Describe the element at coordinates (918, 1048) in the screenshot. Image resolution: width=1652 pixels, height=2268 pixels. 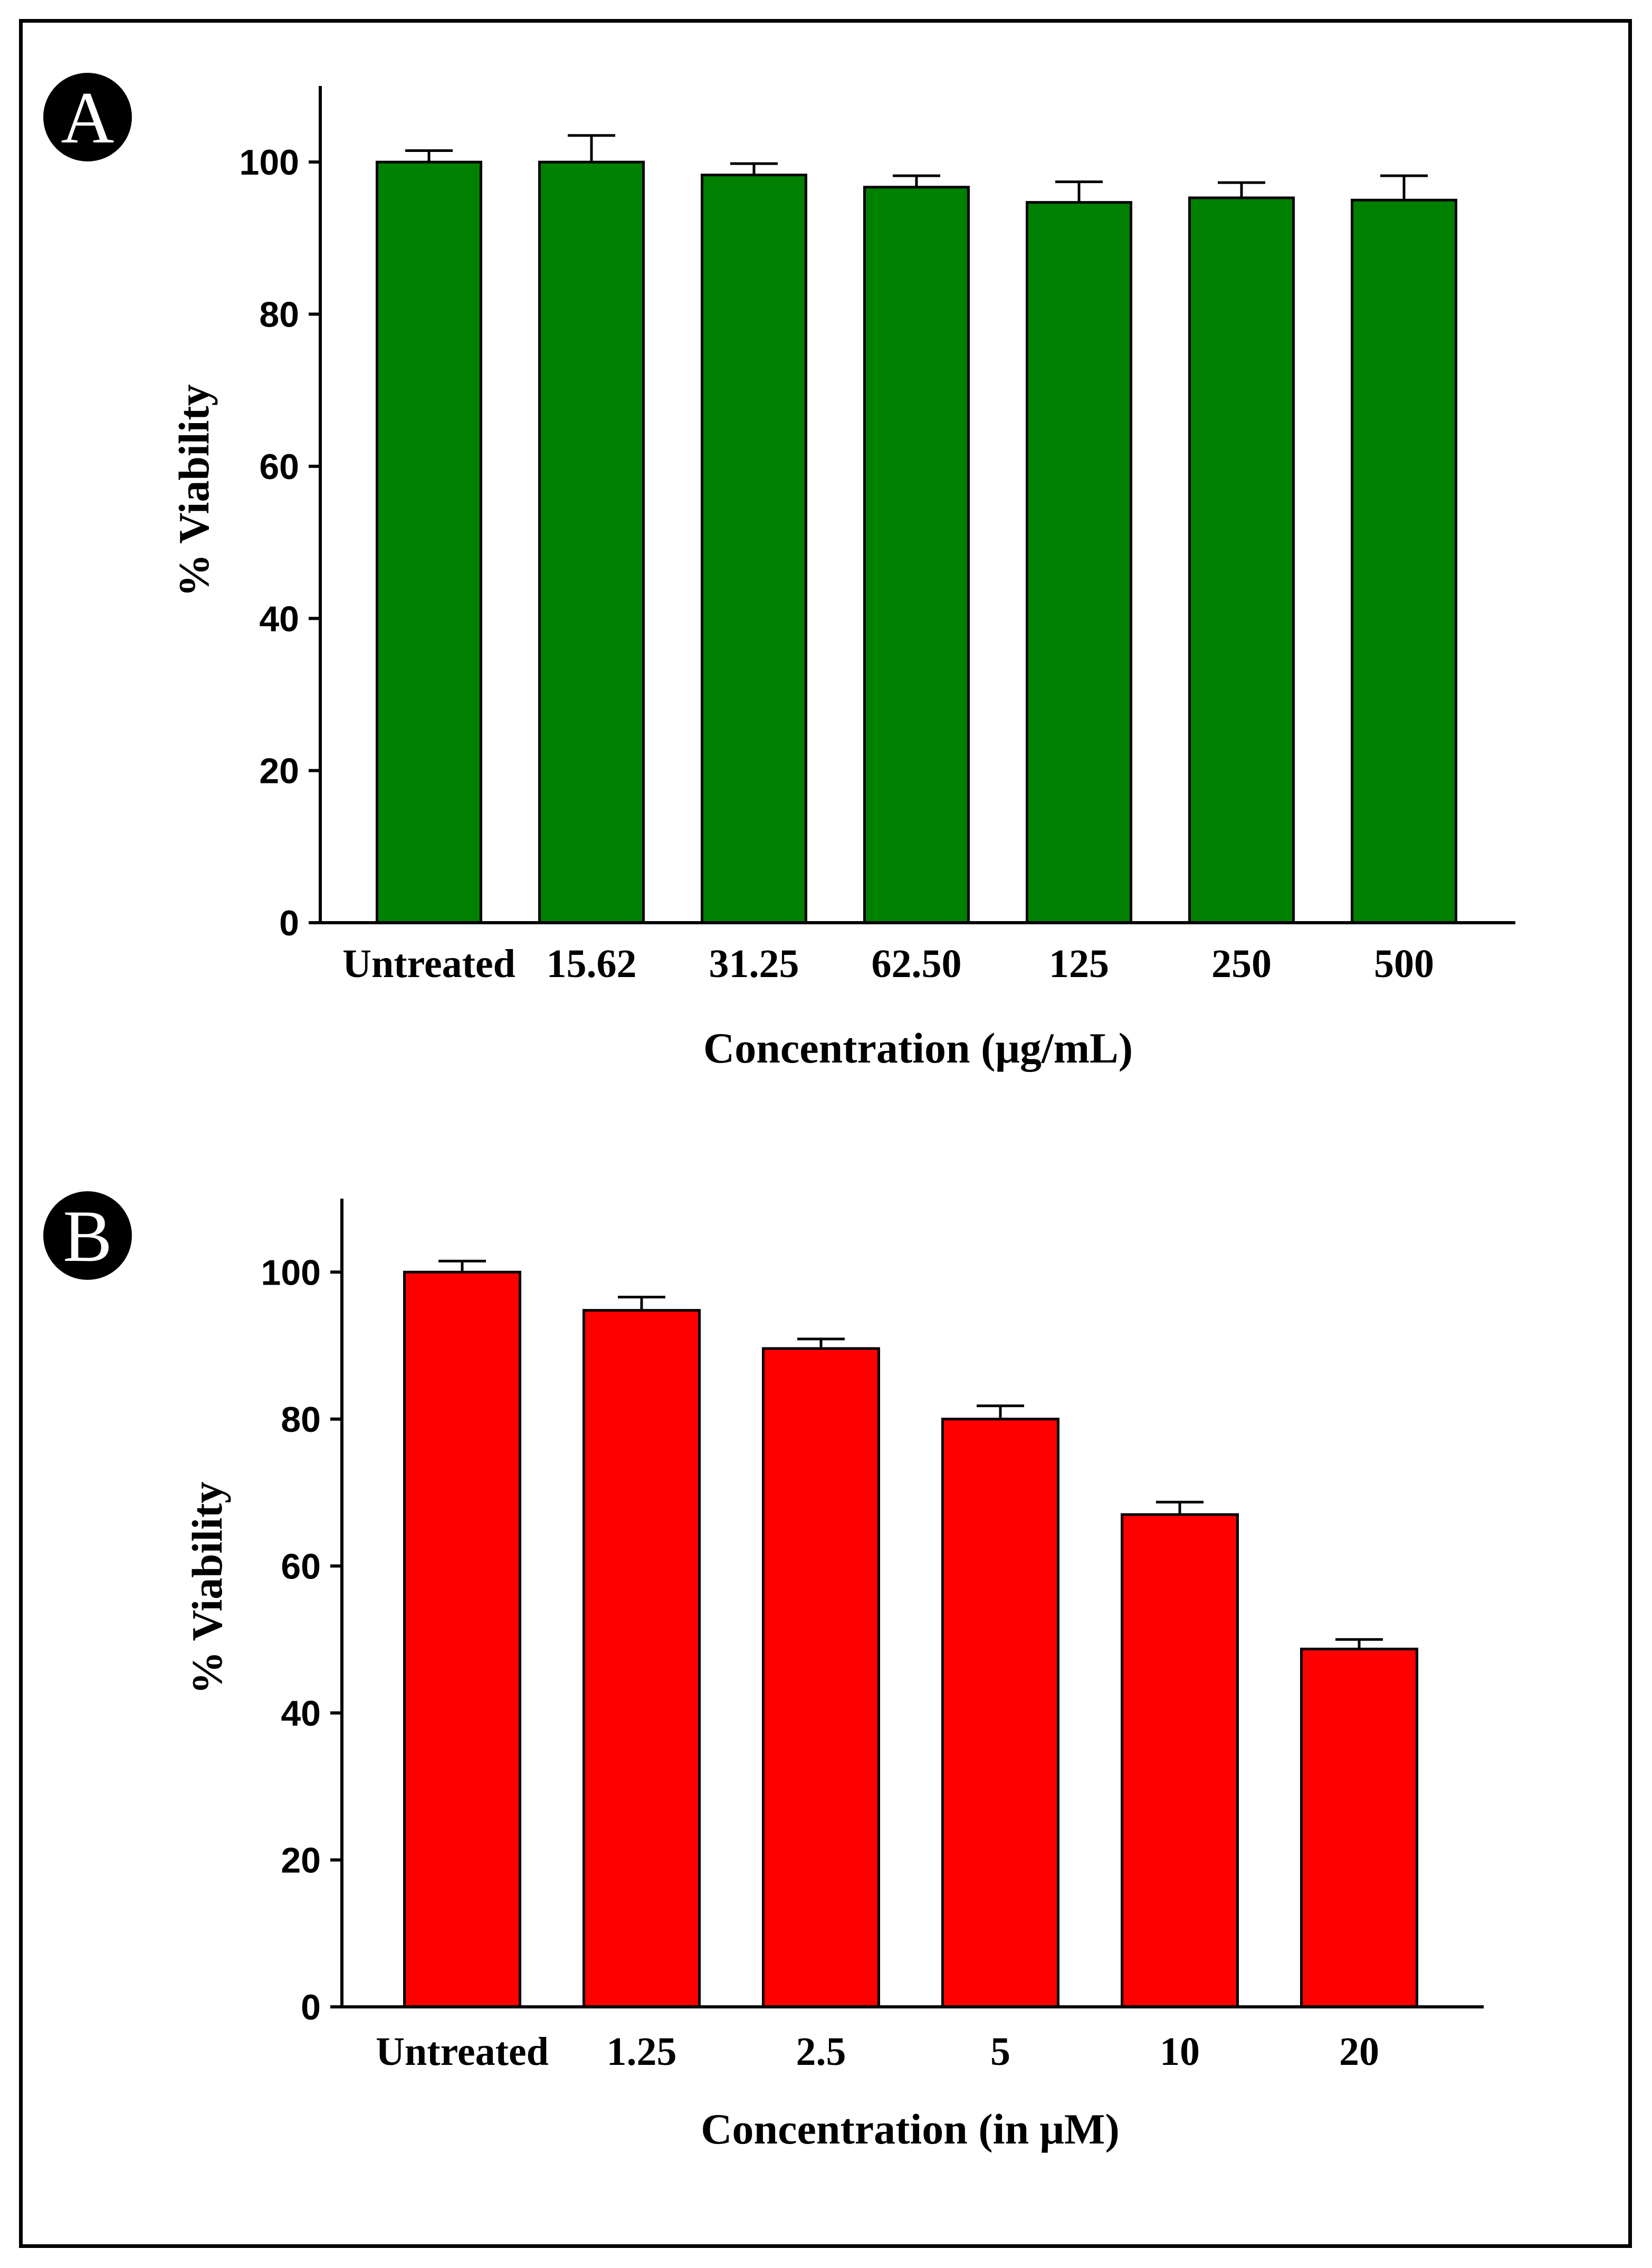
I see `x-axis-title: Concentration (μg/mL)` at that location.